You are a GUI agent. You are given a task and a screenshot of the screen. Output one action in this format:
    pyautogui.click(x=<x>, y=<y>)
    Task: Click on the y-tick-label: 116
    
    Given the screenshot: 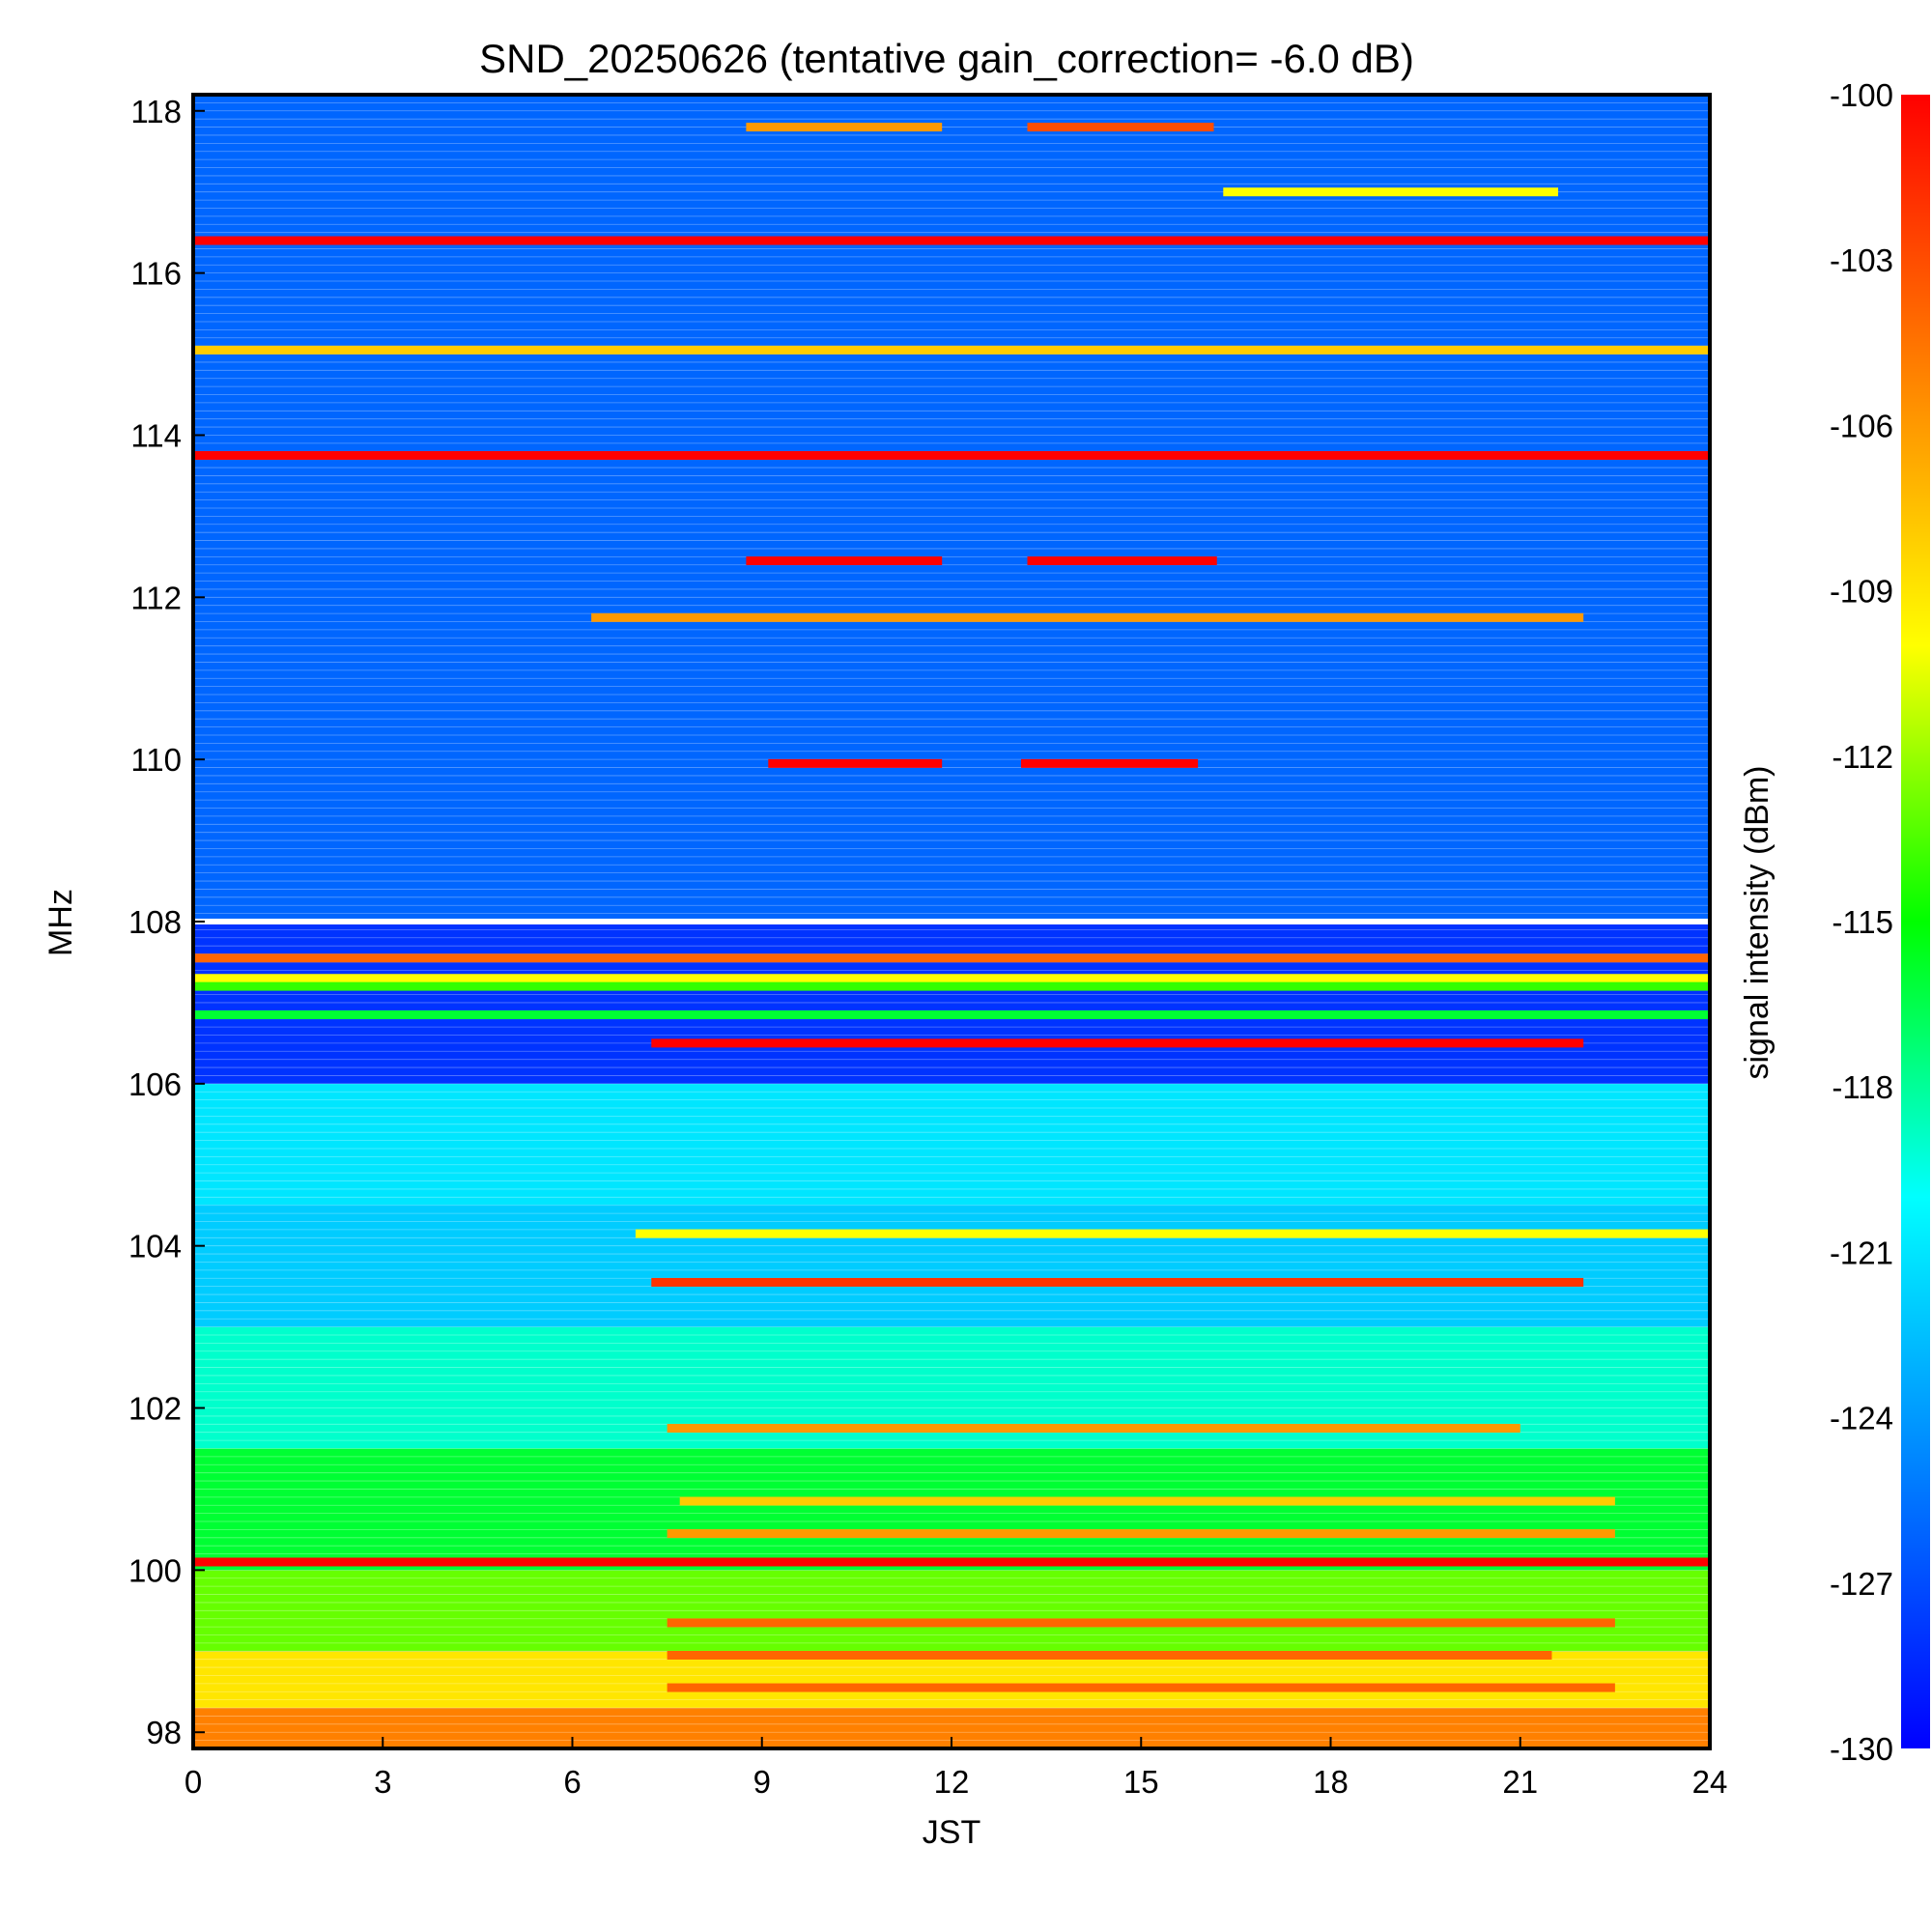 What is the action you would take?
    pyautogui.click(x=156, y=274)
    